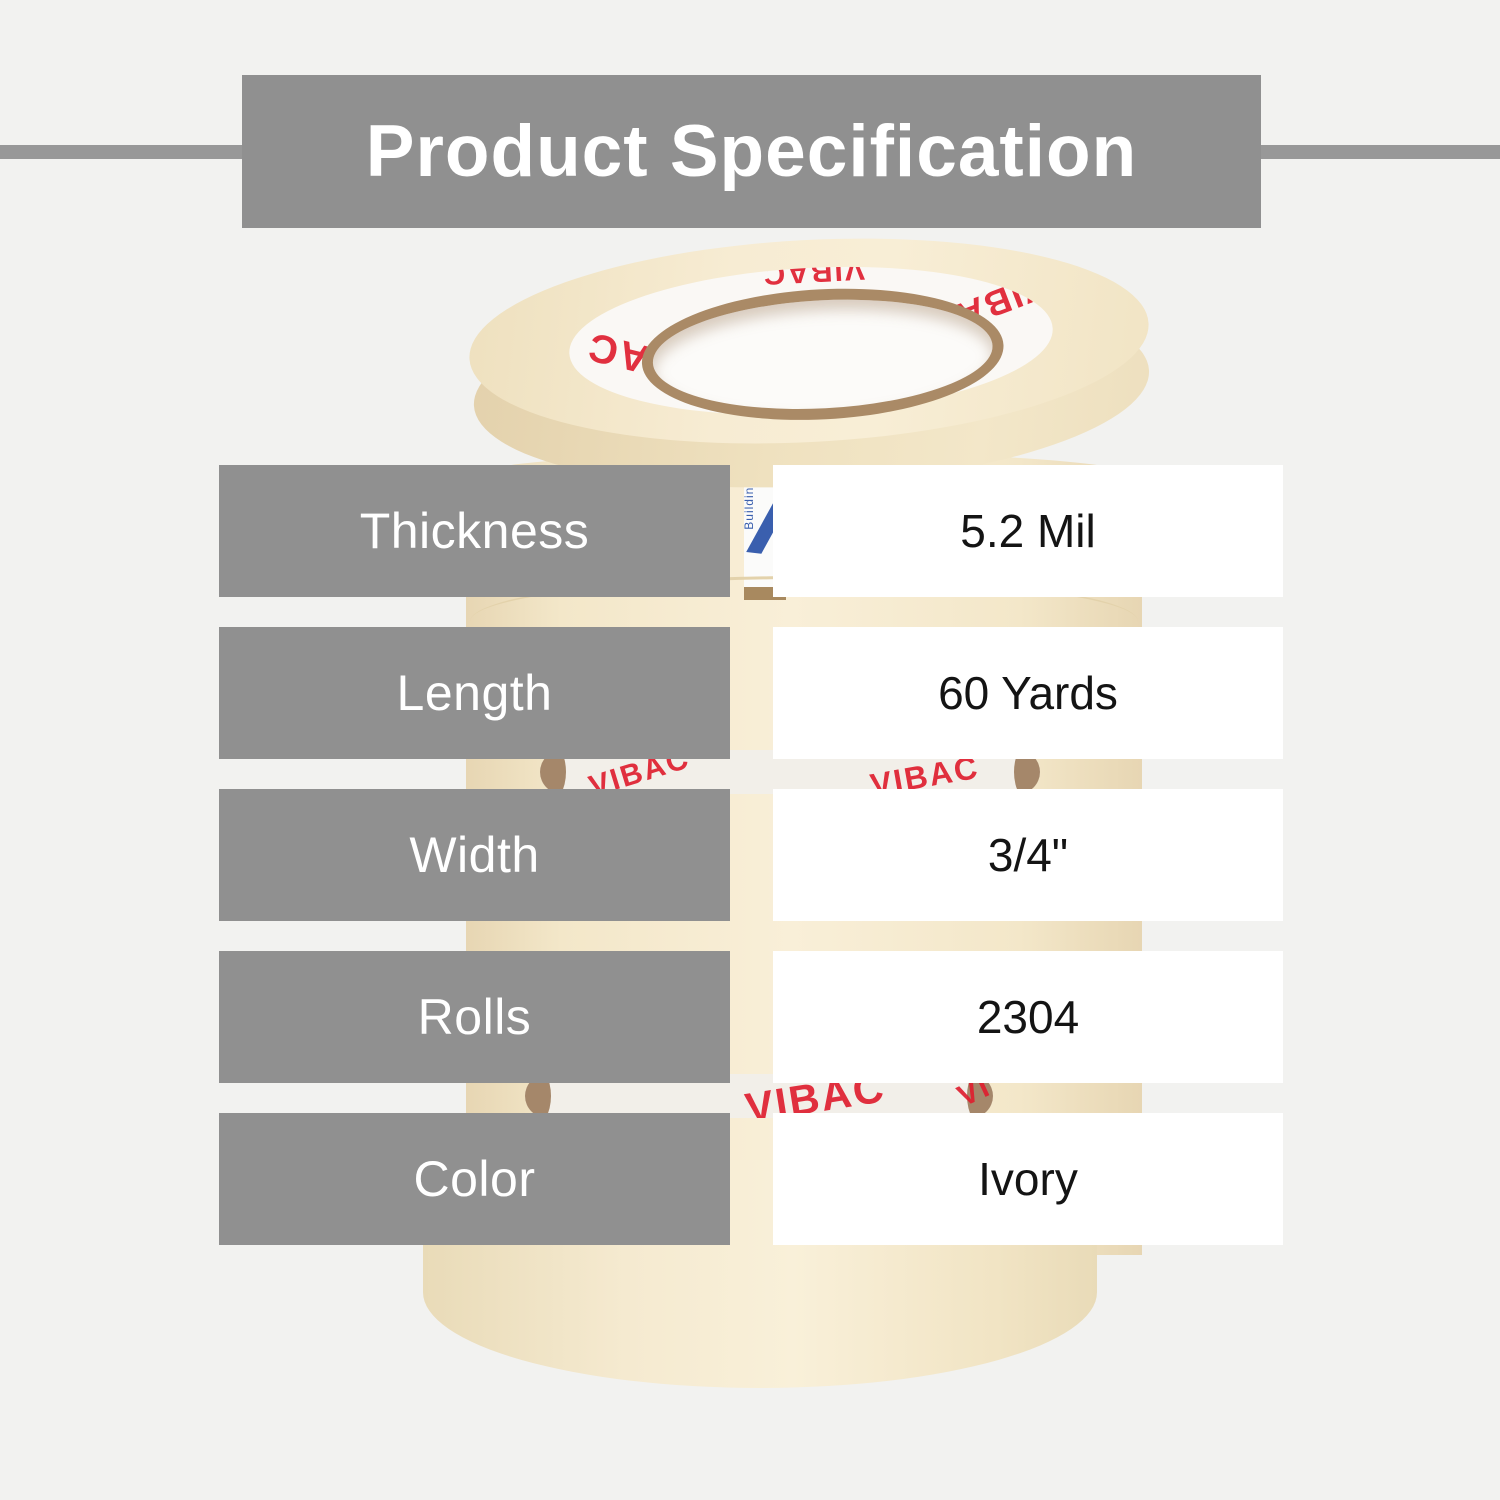 The height and width of the screenshot is (1500, 1500). Describe the element at coordinates (1028, 1179) in the screenshot. I see `spec-value: Ivory` at that location.